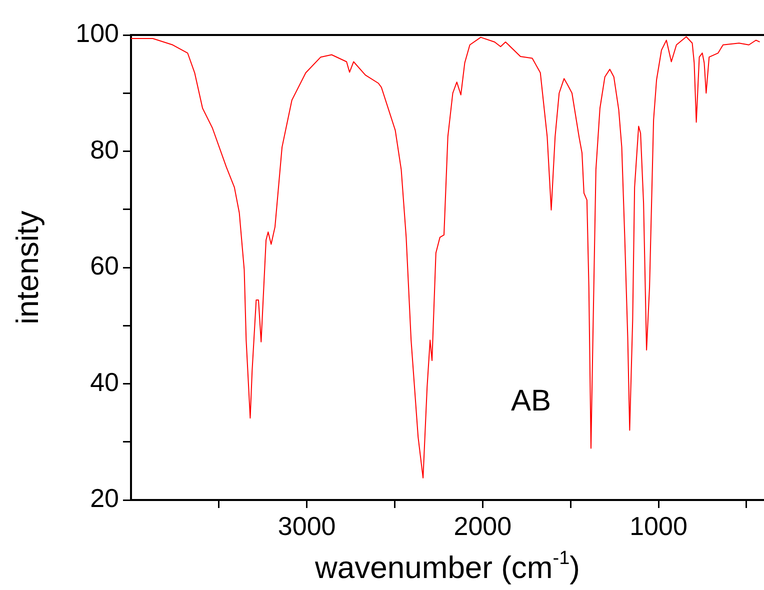 This screenshot has height=590, width=764. I want to click on y-axis-title: intensity, so click(27, 267).